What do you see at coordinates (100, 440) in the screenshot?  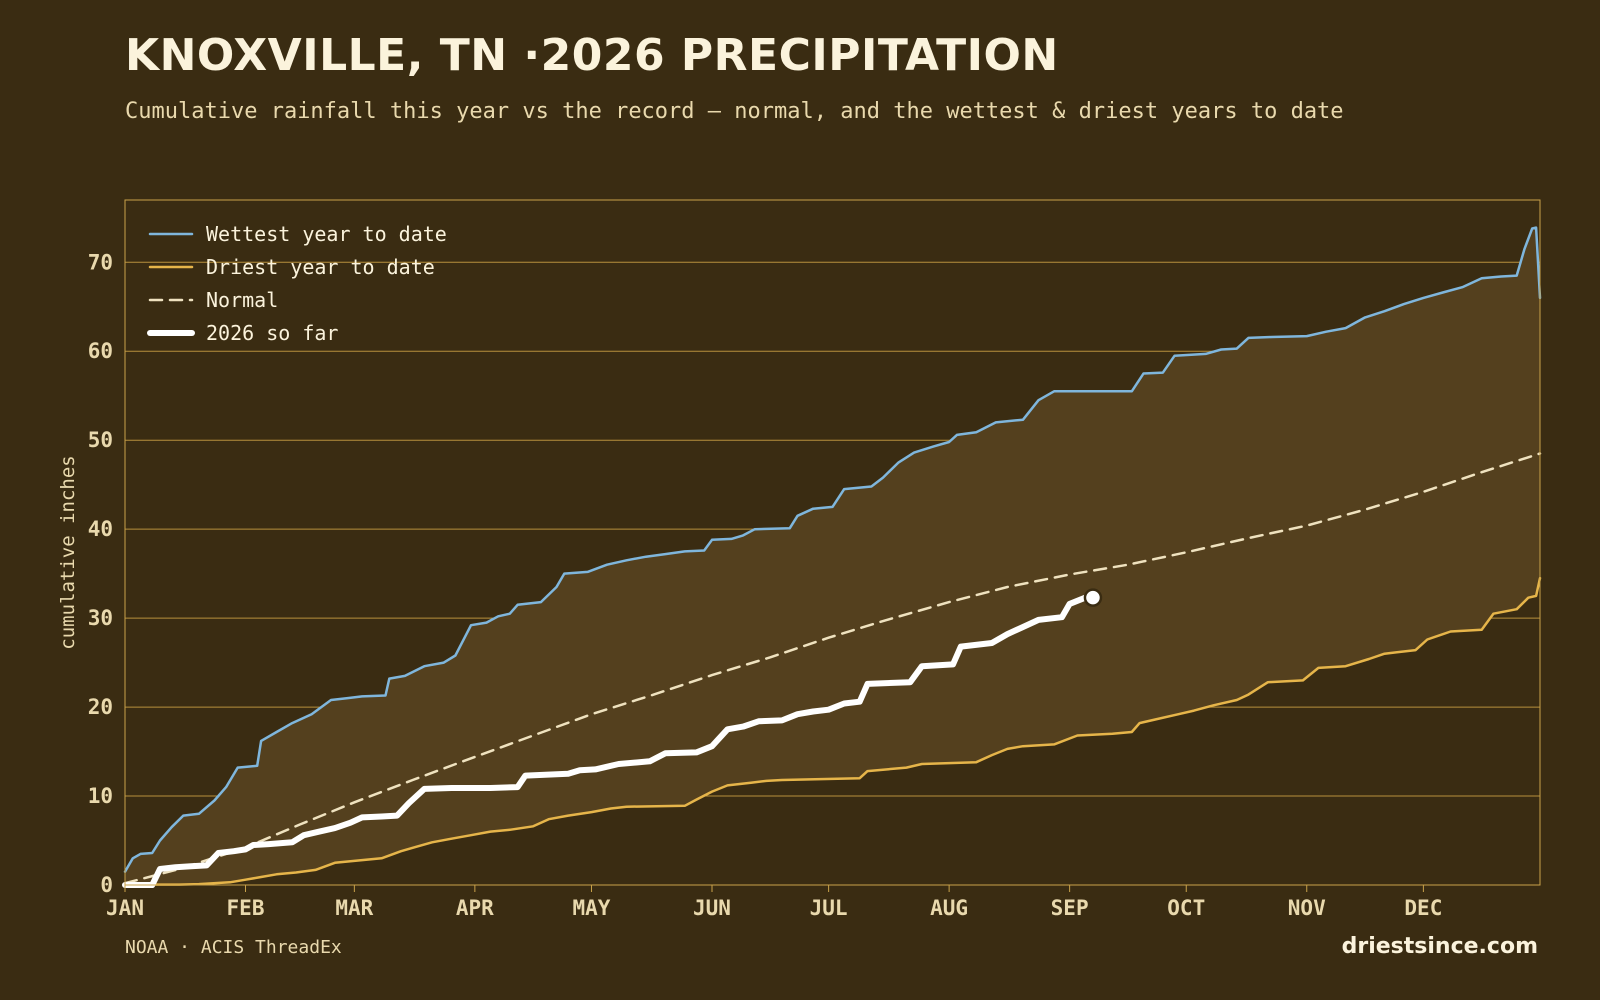 I see `y-tick-label: 50` at bounding box center [100, 440].